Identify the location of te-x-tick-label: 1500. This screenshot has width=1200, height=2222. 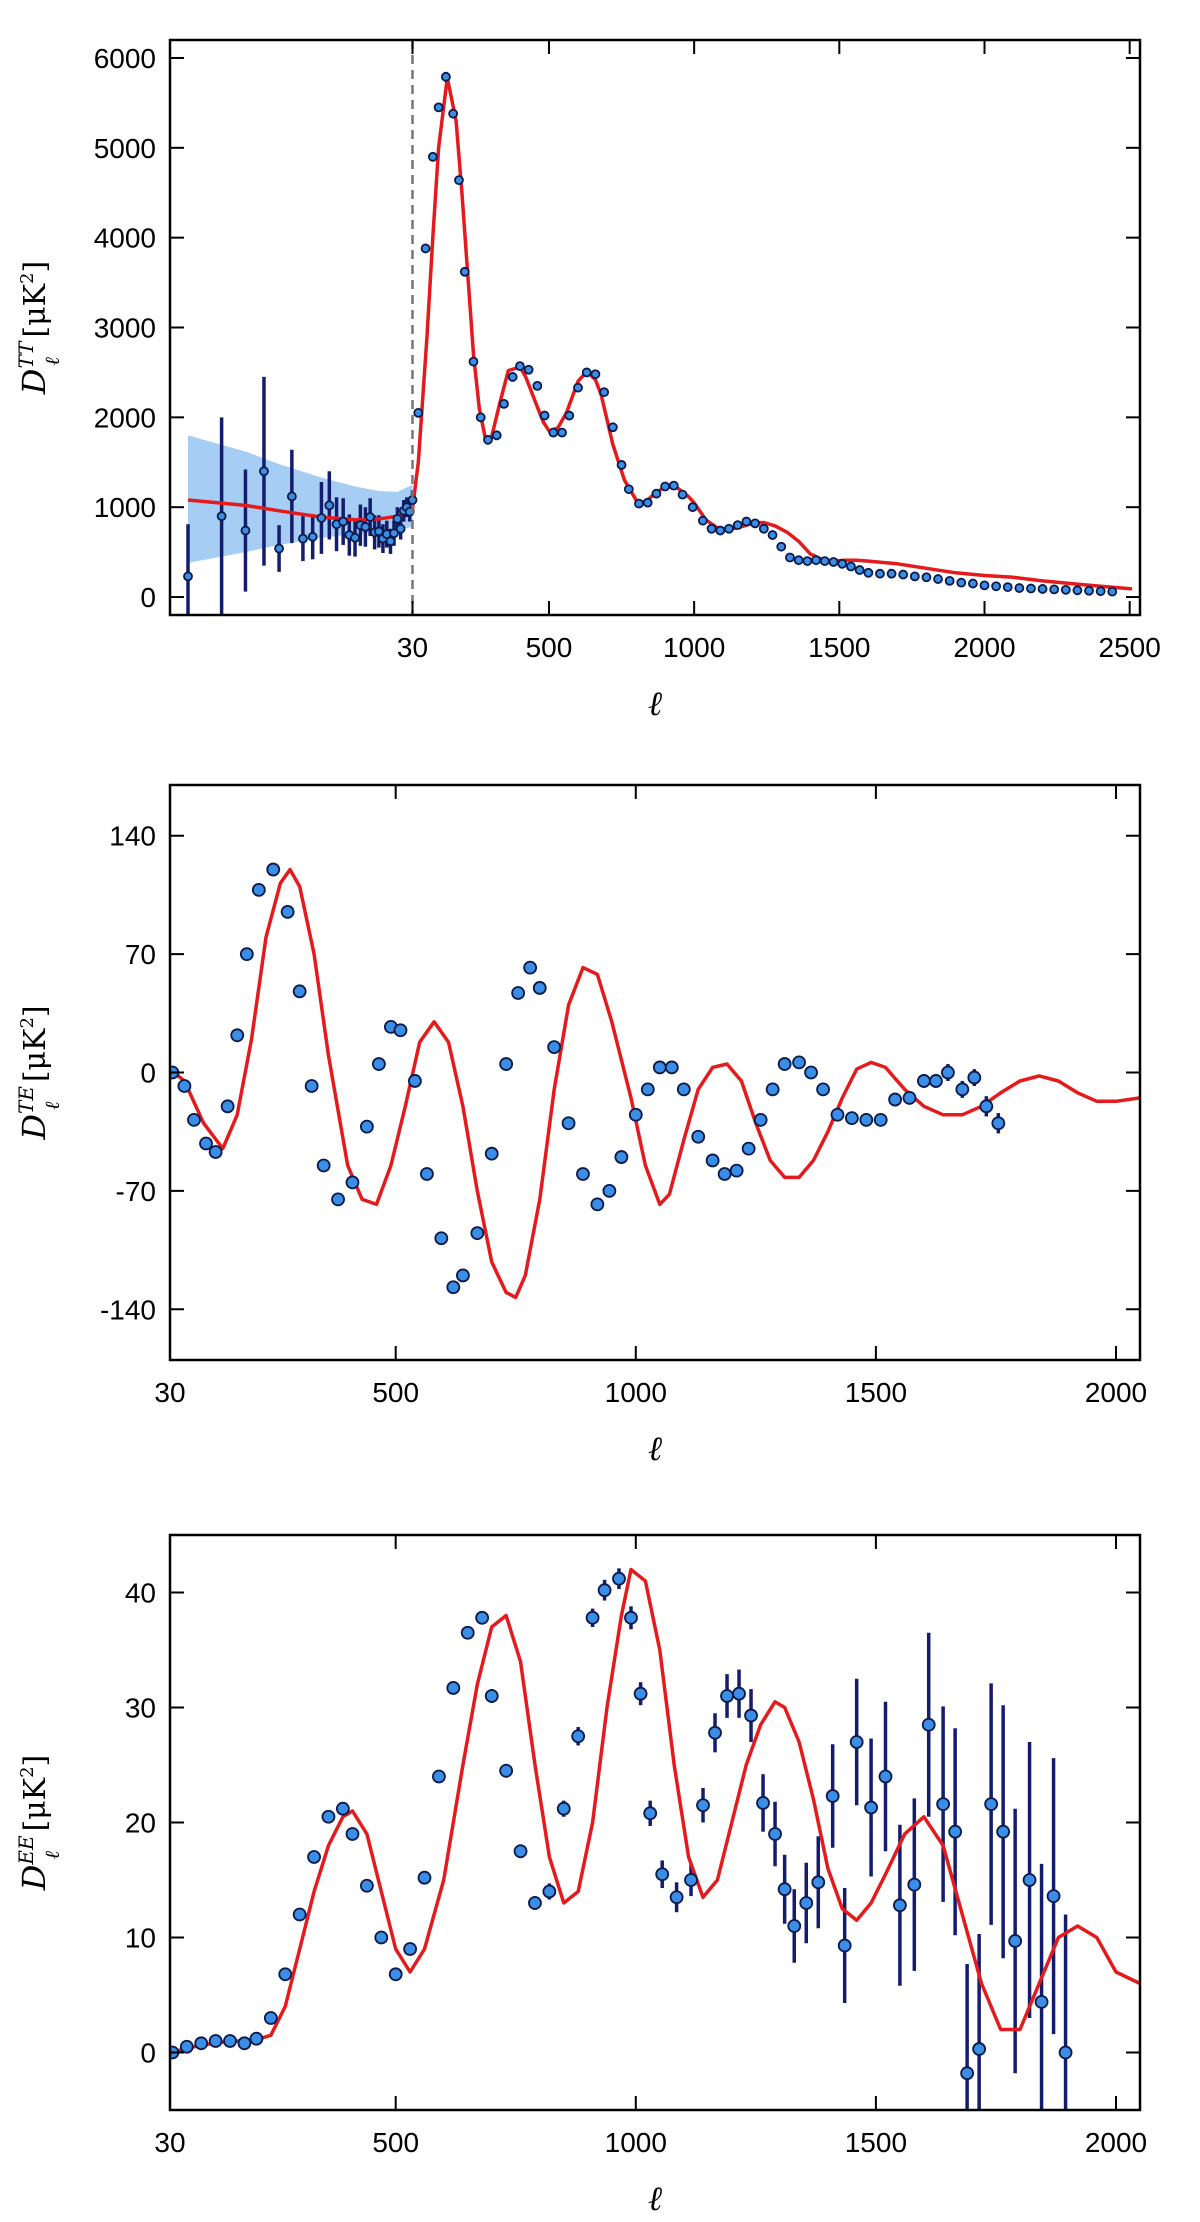
(876, 1392).